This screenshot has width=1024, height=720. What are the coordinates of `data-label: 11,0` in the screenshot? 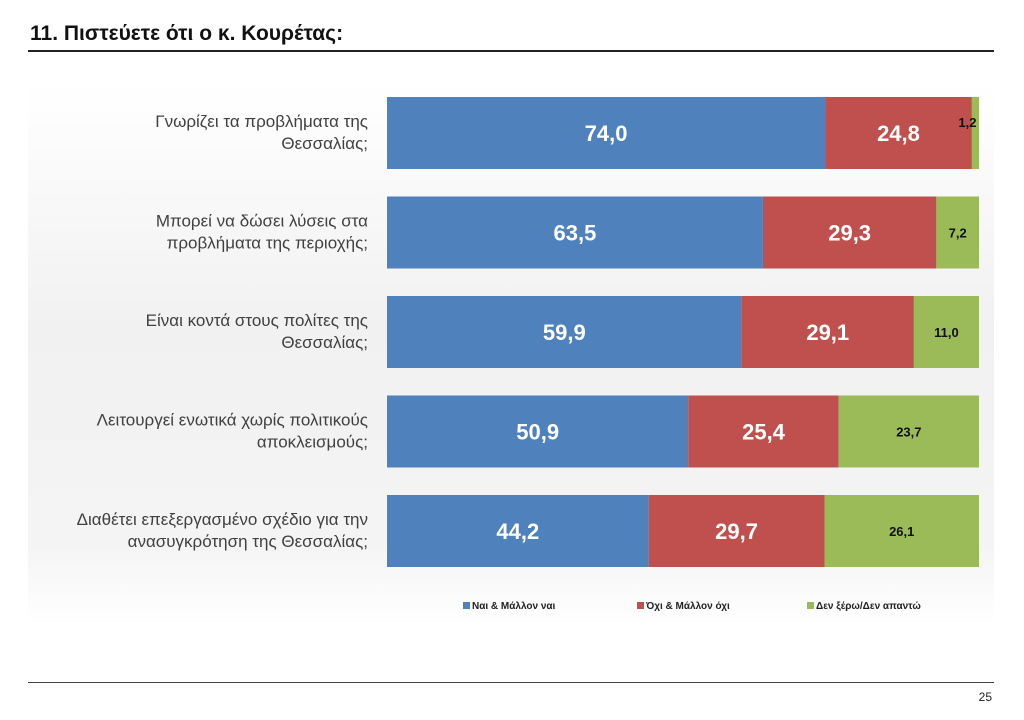 It's located at (946, 332).